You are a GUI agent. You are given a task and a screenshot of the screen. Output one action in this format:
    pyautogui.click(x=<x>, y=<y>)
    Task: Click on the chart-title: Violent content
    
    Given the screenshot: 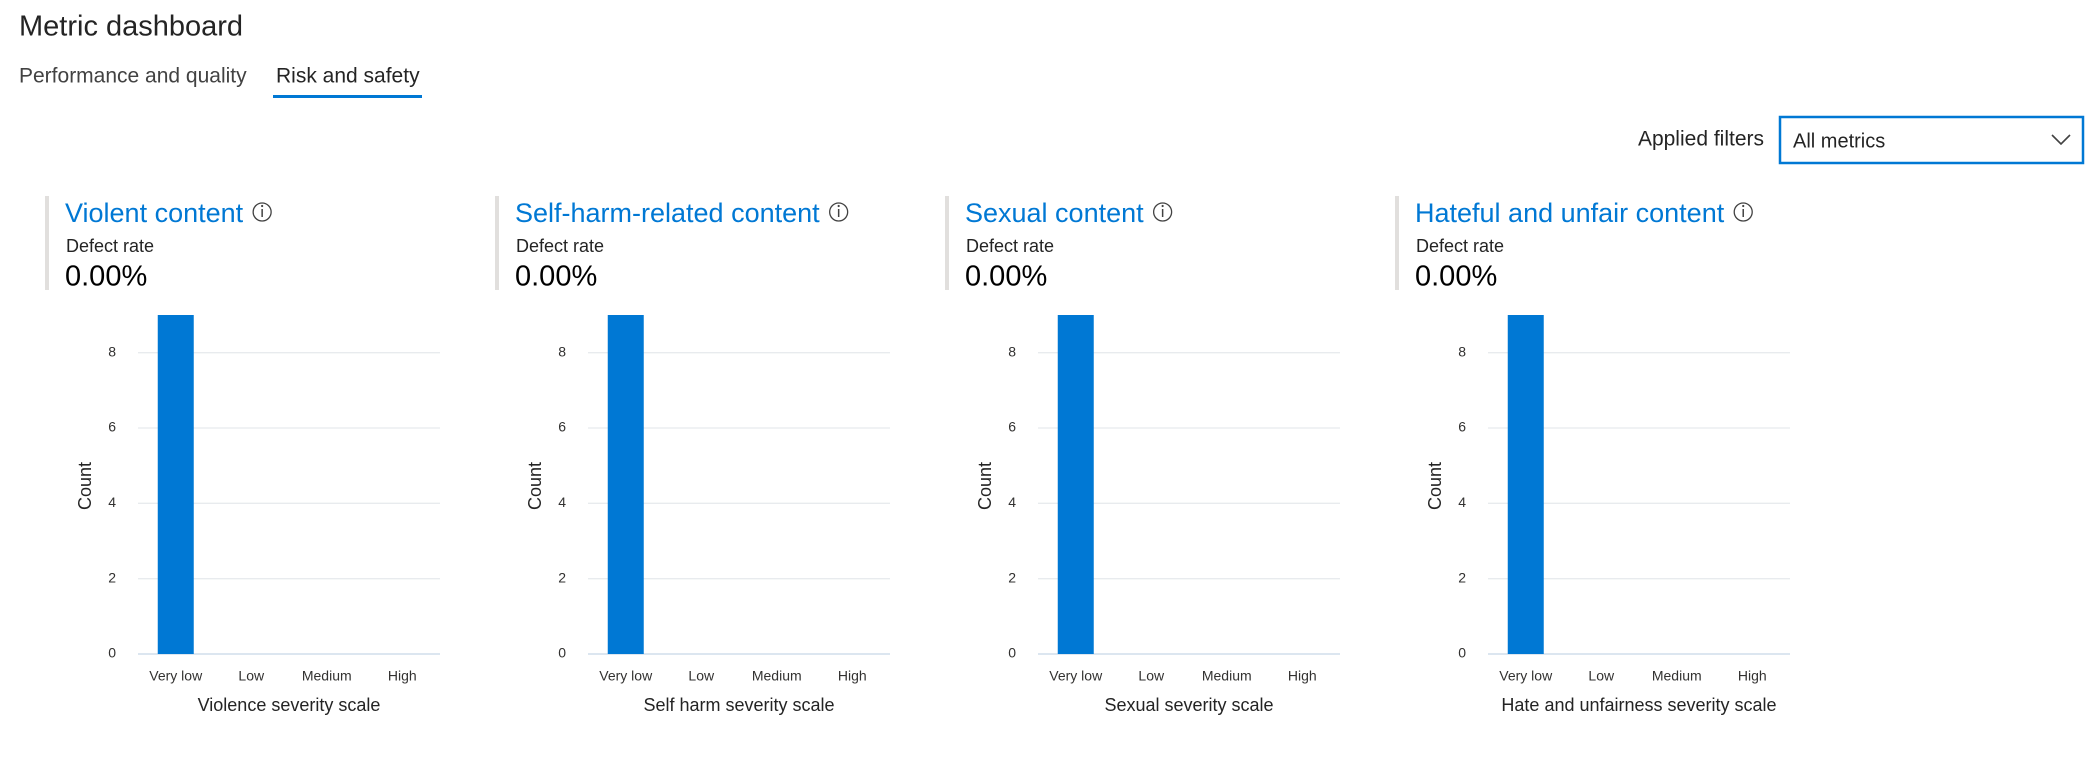 What is the action you would take?
    pyautogui.click(x=154, y=213)
    